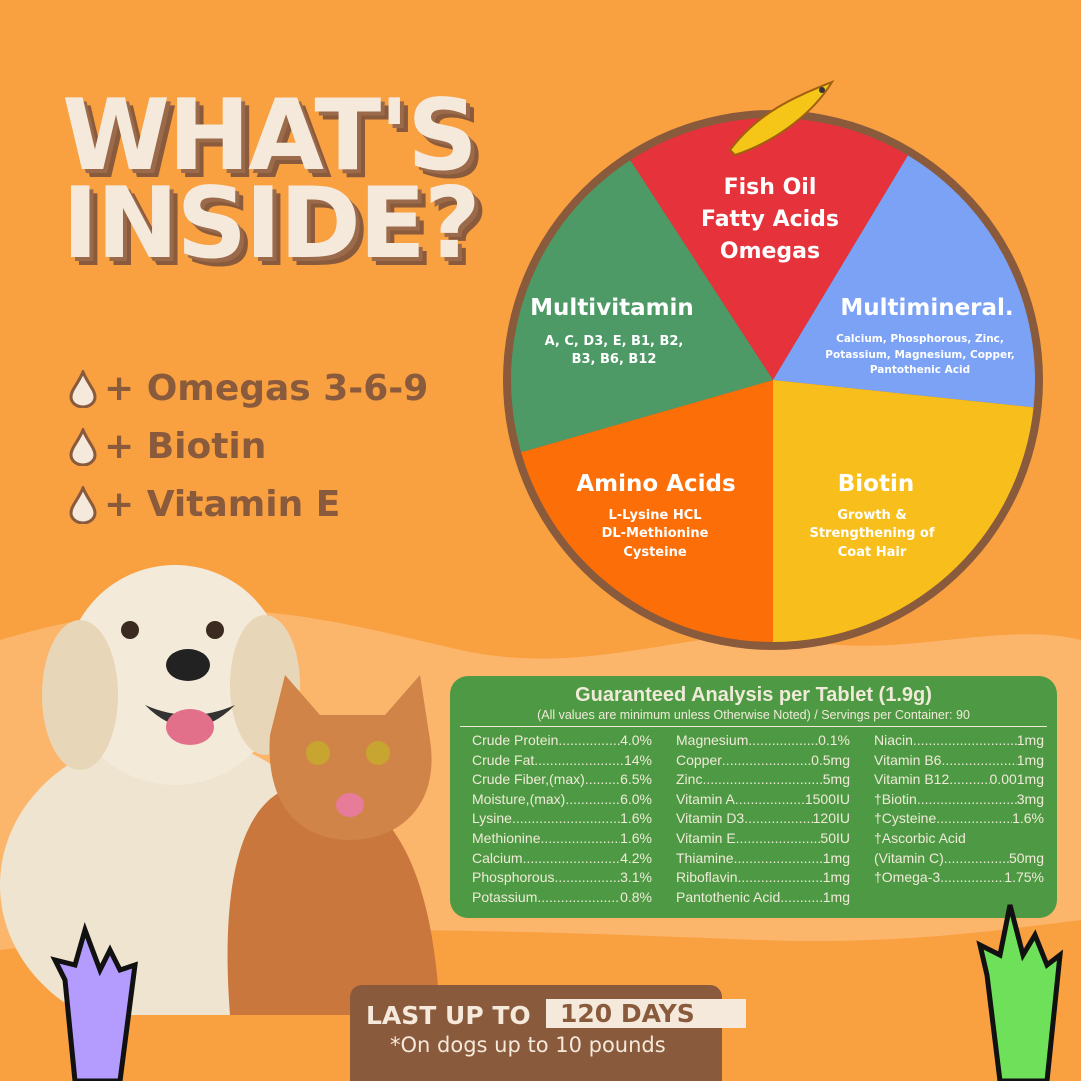 Image resolution: width=1081 pixels, height=1081 pixels. I want to click on analysis-row: (Vitamin C) 50mg, so click(959, 859).